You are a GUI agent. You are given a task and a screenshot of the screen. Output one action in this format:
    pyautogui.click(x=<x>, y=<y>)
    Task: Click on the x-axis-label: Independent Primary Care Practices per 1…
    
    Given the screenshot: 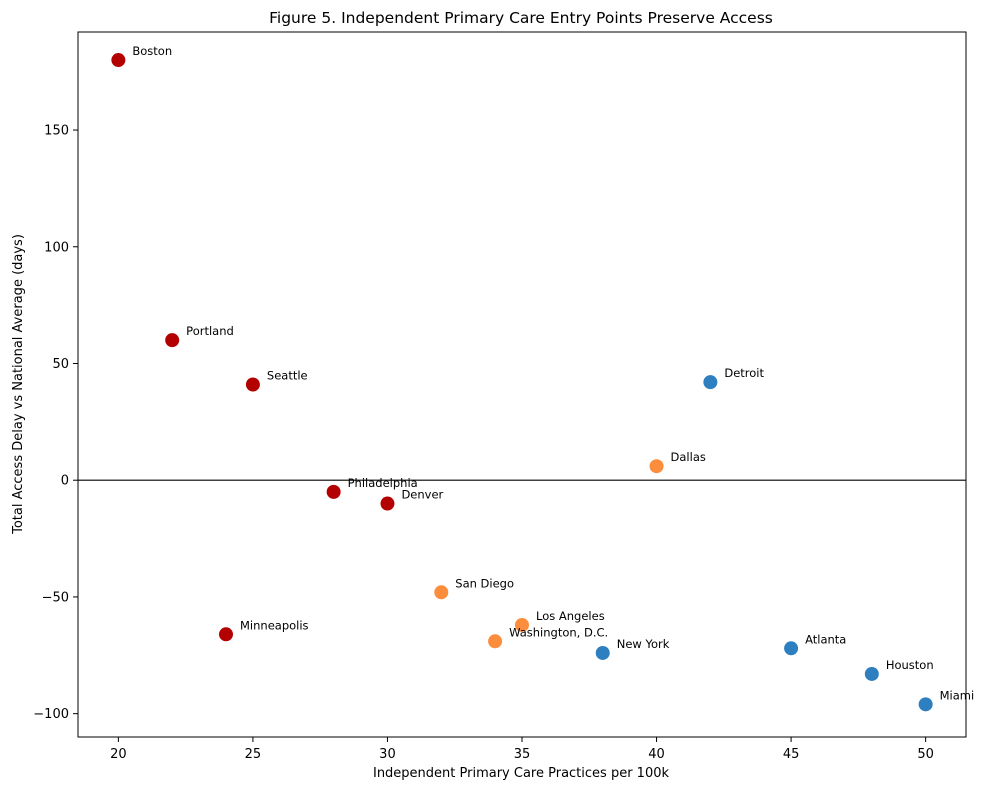 What is the action you would take?
    pyautogui.click(x=521, y=773)
    